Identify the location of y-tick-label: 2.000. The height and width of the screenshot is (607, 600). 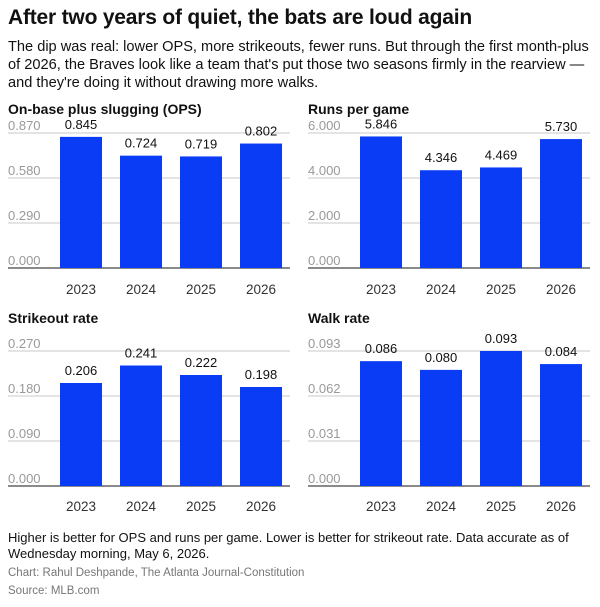
(324, 215).